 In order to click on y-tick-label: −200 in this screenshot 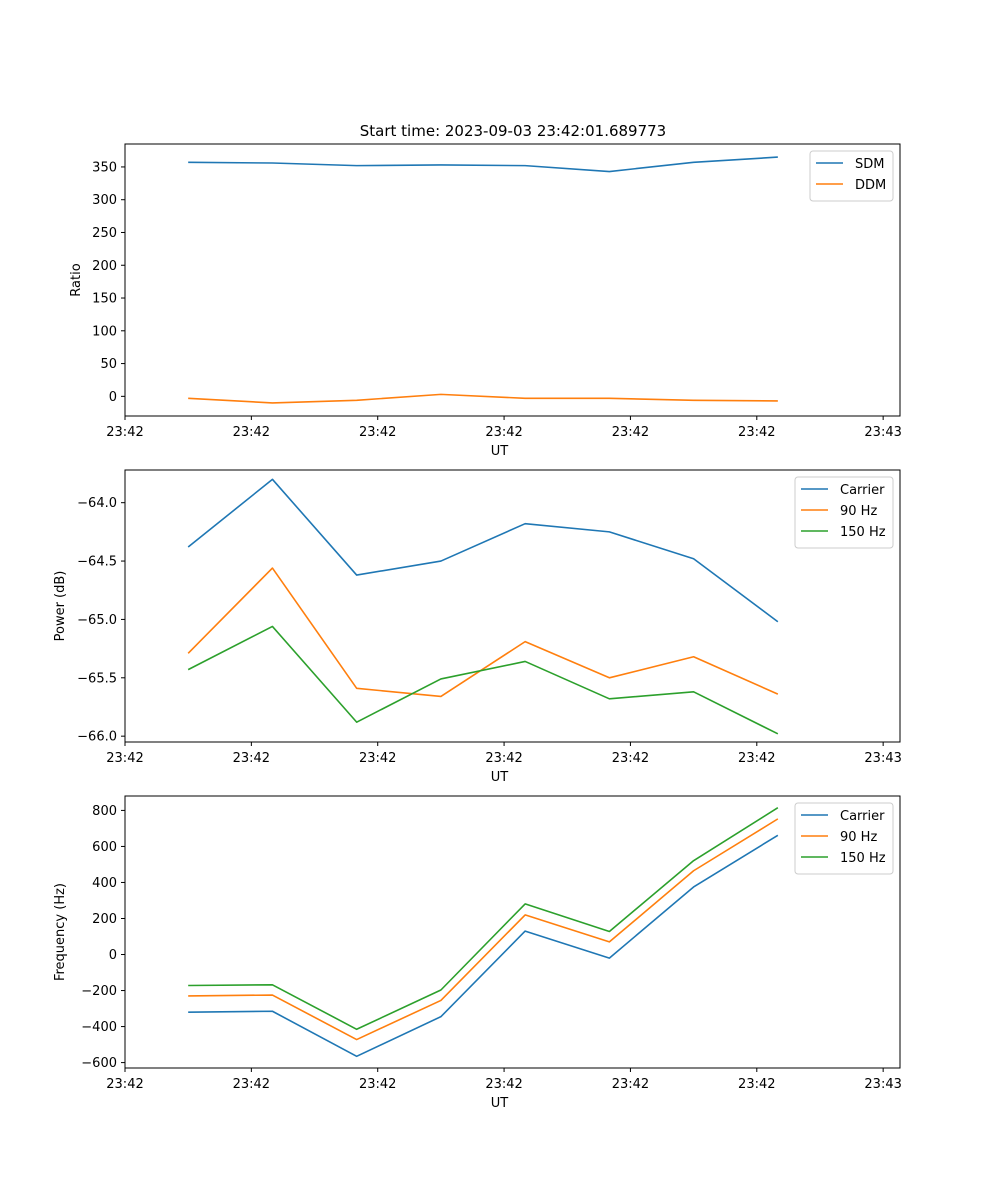, I will do `click(99, 991)`.